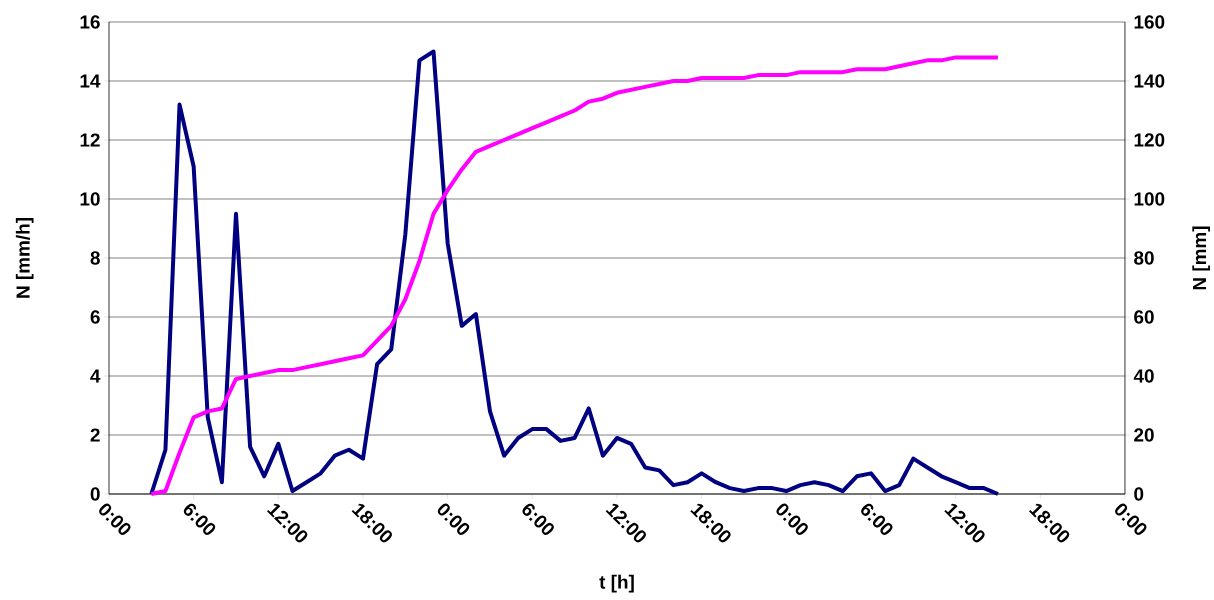  Describe the element at coordinates (616, 583) in the screenshot. I see `x-axis-title: t [h]` at that location.